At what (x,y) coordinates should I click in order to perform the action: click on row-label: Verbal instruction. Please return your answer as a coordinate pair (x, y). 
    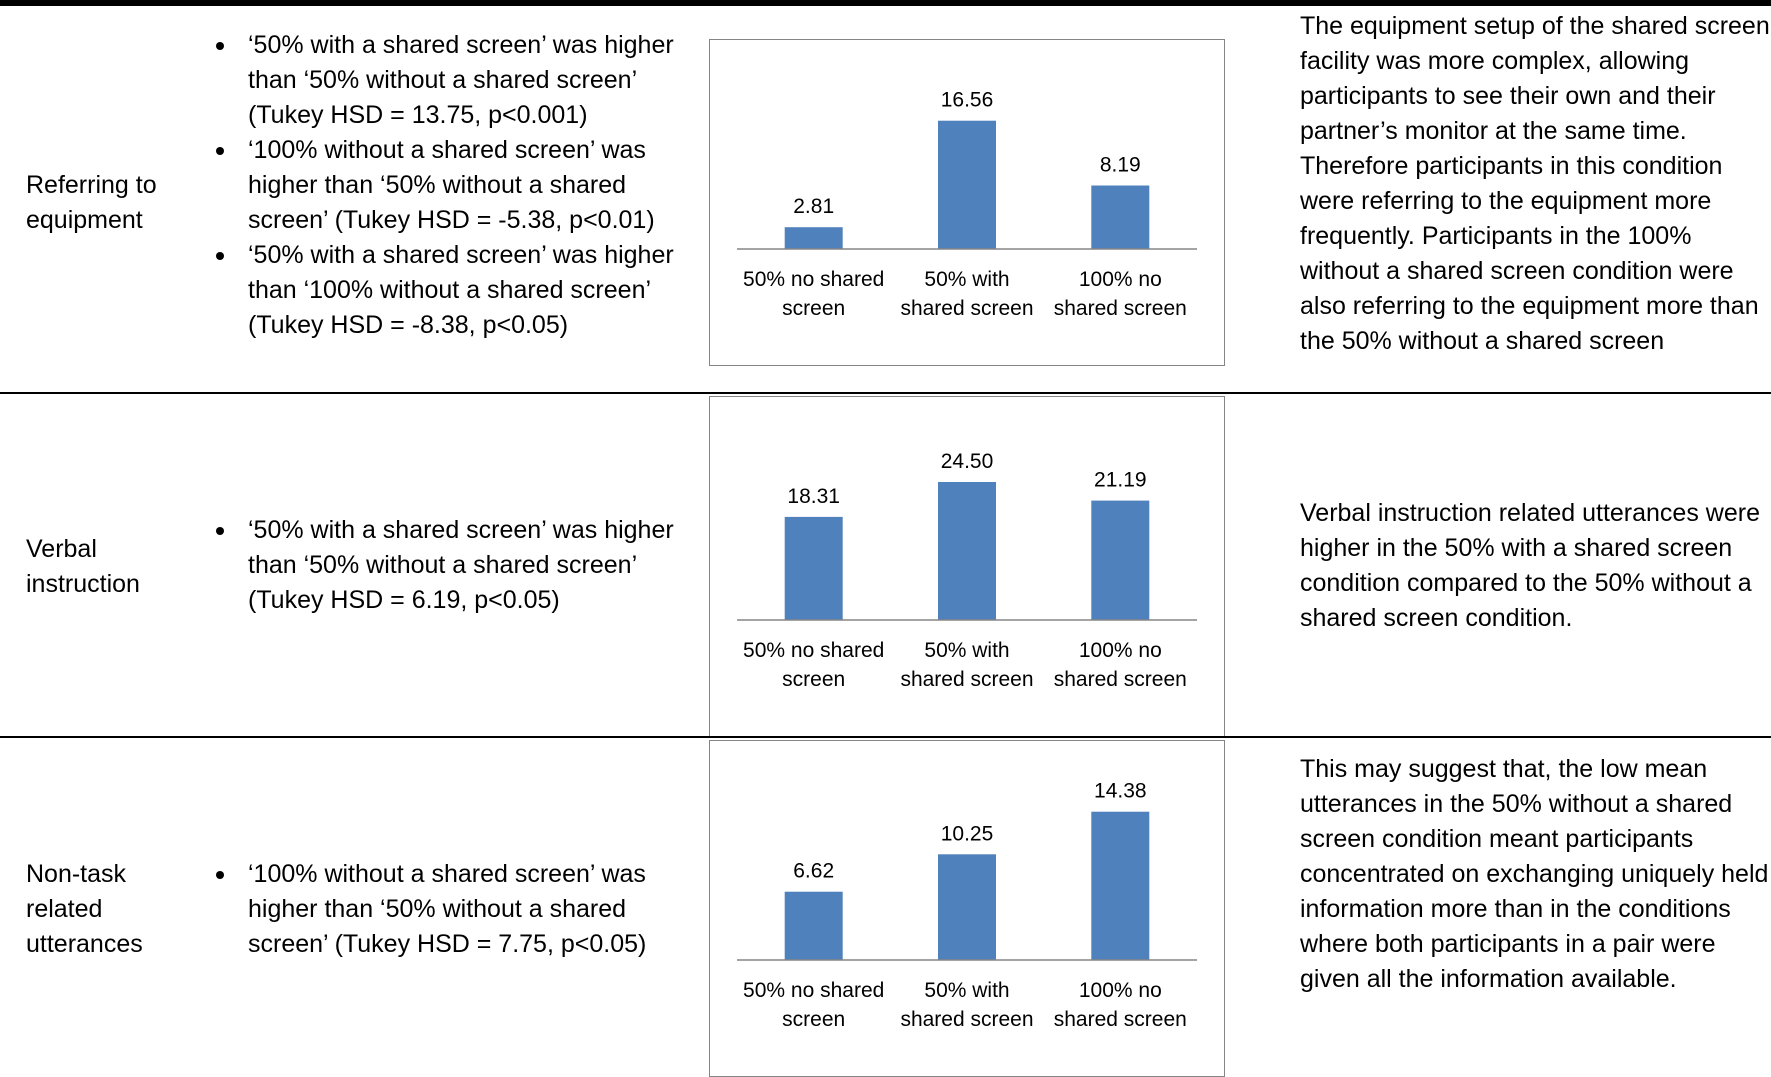
    Looking at the image, I should click on (83, 566).